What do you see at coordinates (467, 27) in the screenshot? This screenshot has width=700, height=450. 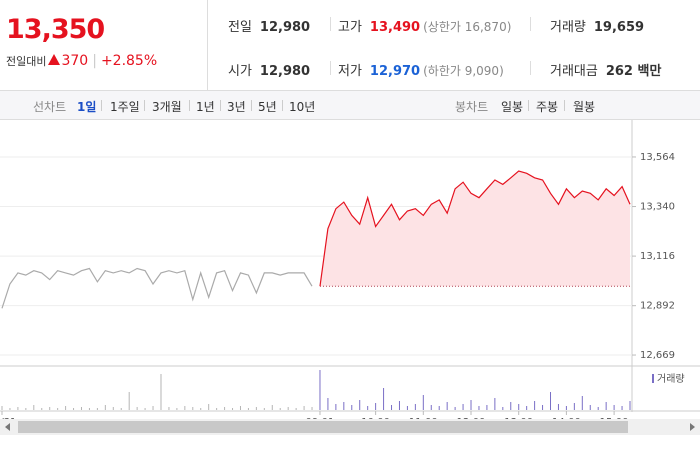 I see `stat-note: (상한가 16,870)` at bounding box center [467, 27].